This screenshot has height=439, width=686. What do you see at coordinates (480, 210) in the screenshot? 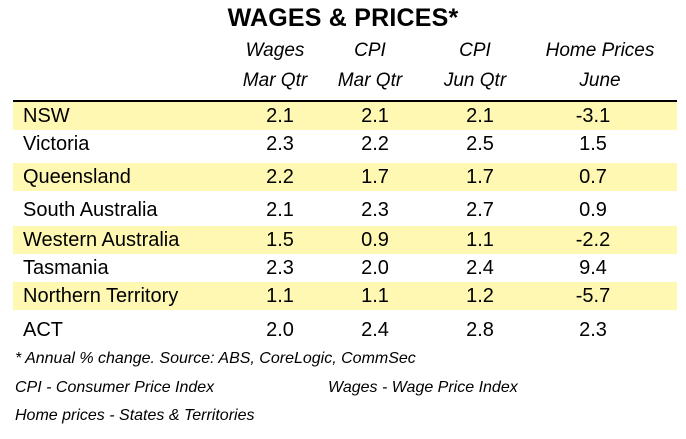
I see `value-cell: 2.7` at bounding box center [480, 210].